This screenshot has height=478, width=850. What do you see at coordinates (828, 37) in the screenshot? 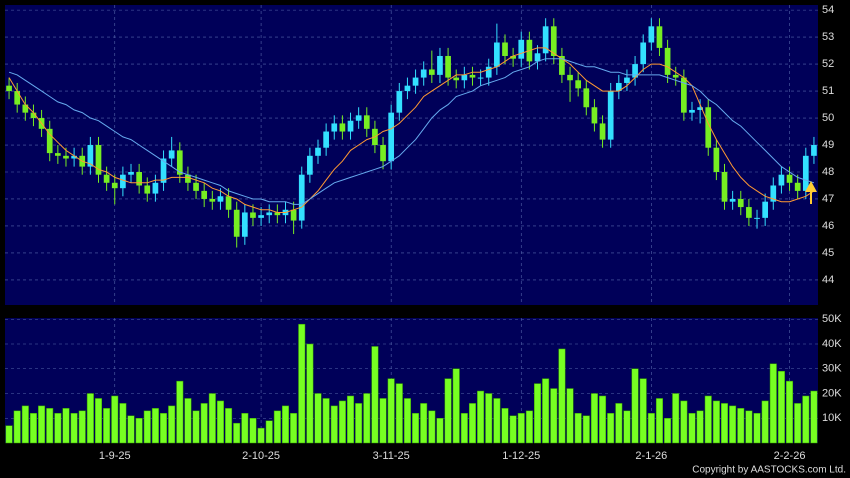
I see `y-tick-label: 53` at bounding box center [828, 37].